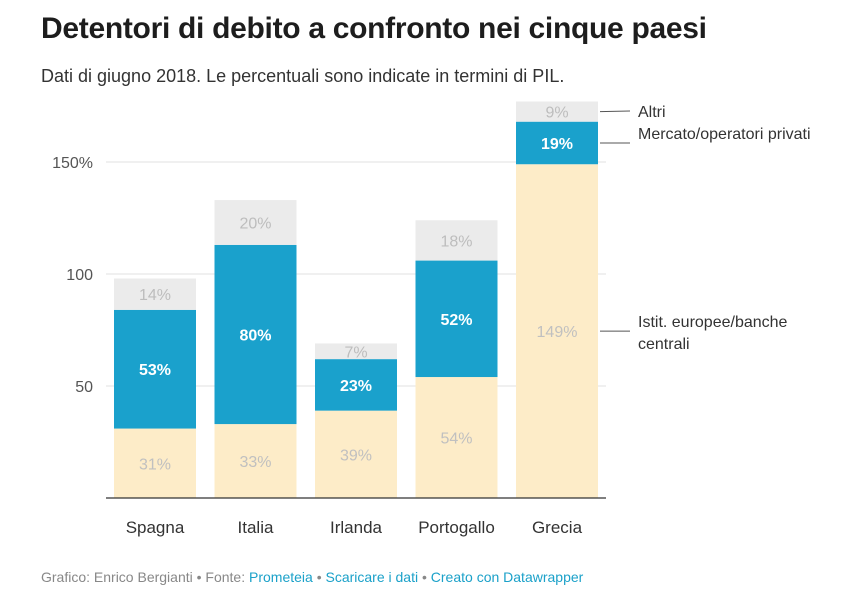 This screenshot has width=851, height=616. What do you see at coordinates (79, 275) in the screenshot?
I see `y-tick-label: 100` at bounding box center [79, 275].